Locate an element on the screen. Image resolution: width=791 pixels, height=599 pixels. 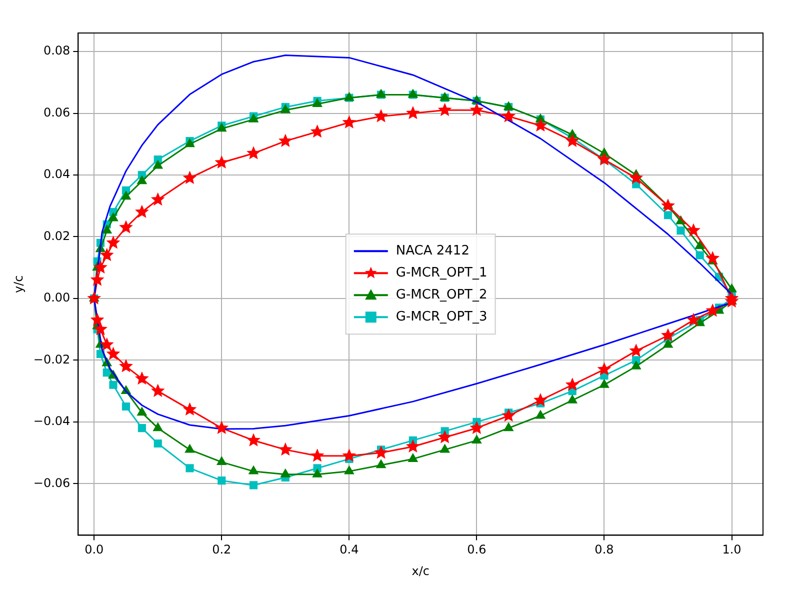
y-tick-label: −0.06 is located at coordinates (51, 483).